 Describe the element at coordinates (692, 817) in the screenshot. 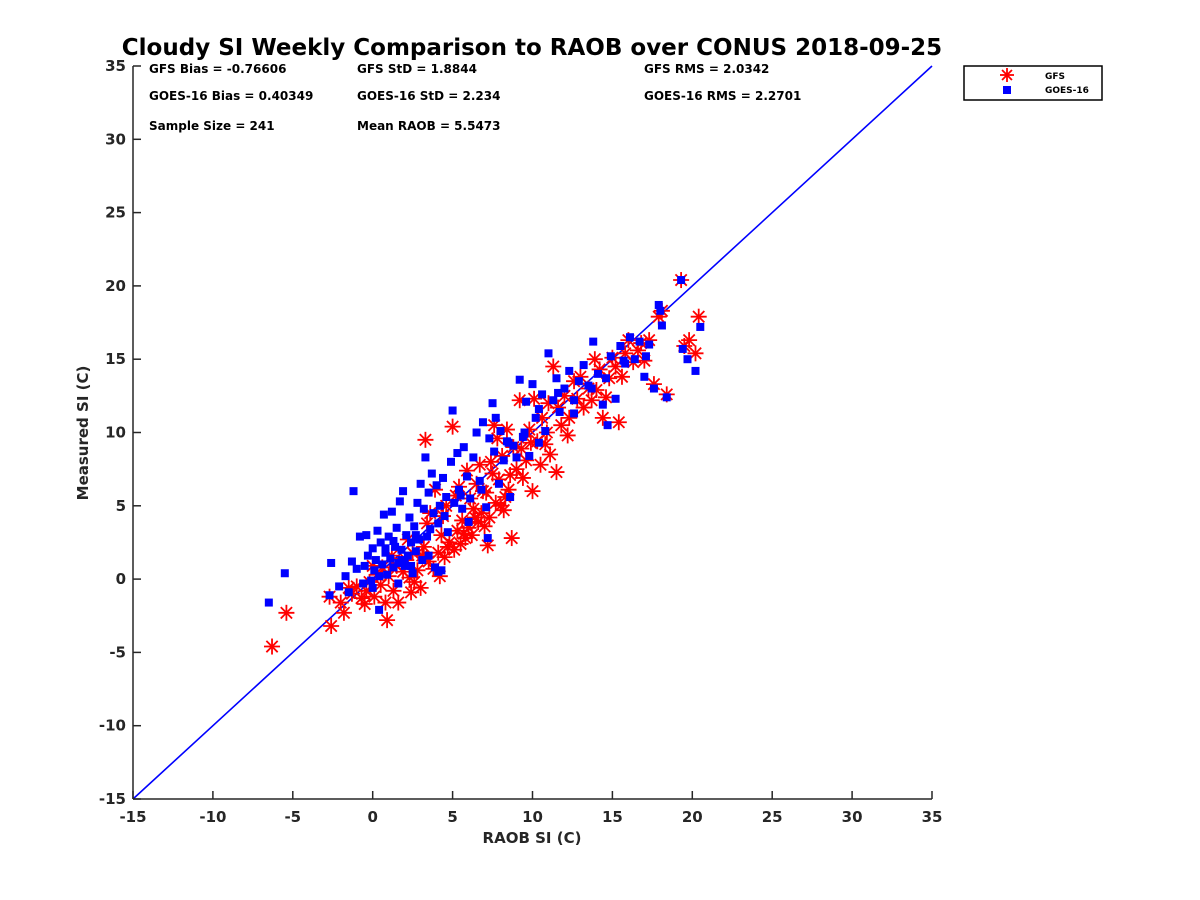

I see `x-tick-label: 20` at that location.